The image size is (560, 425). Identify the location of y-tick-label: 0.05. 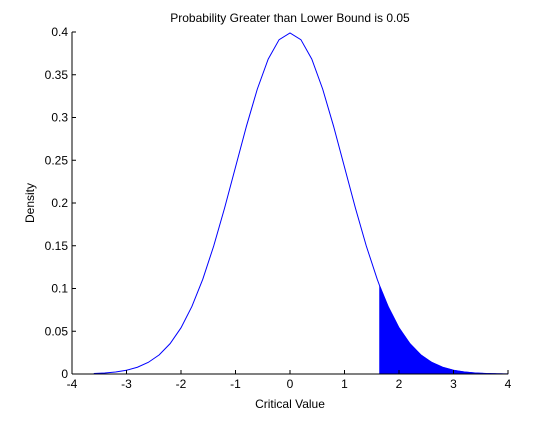
(57, 331).